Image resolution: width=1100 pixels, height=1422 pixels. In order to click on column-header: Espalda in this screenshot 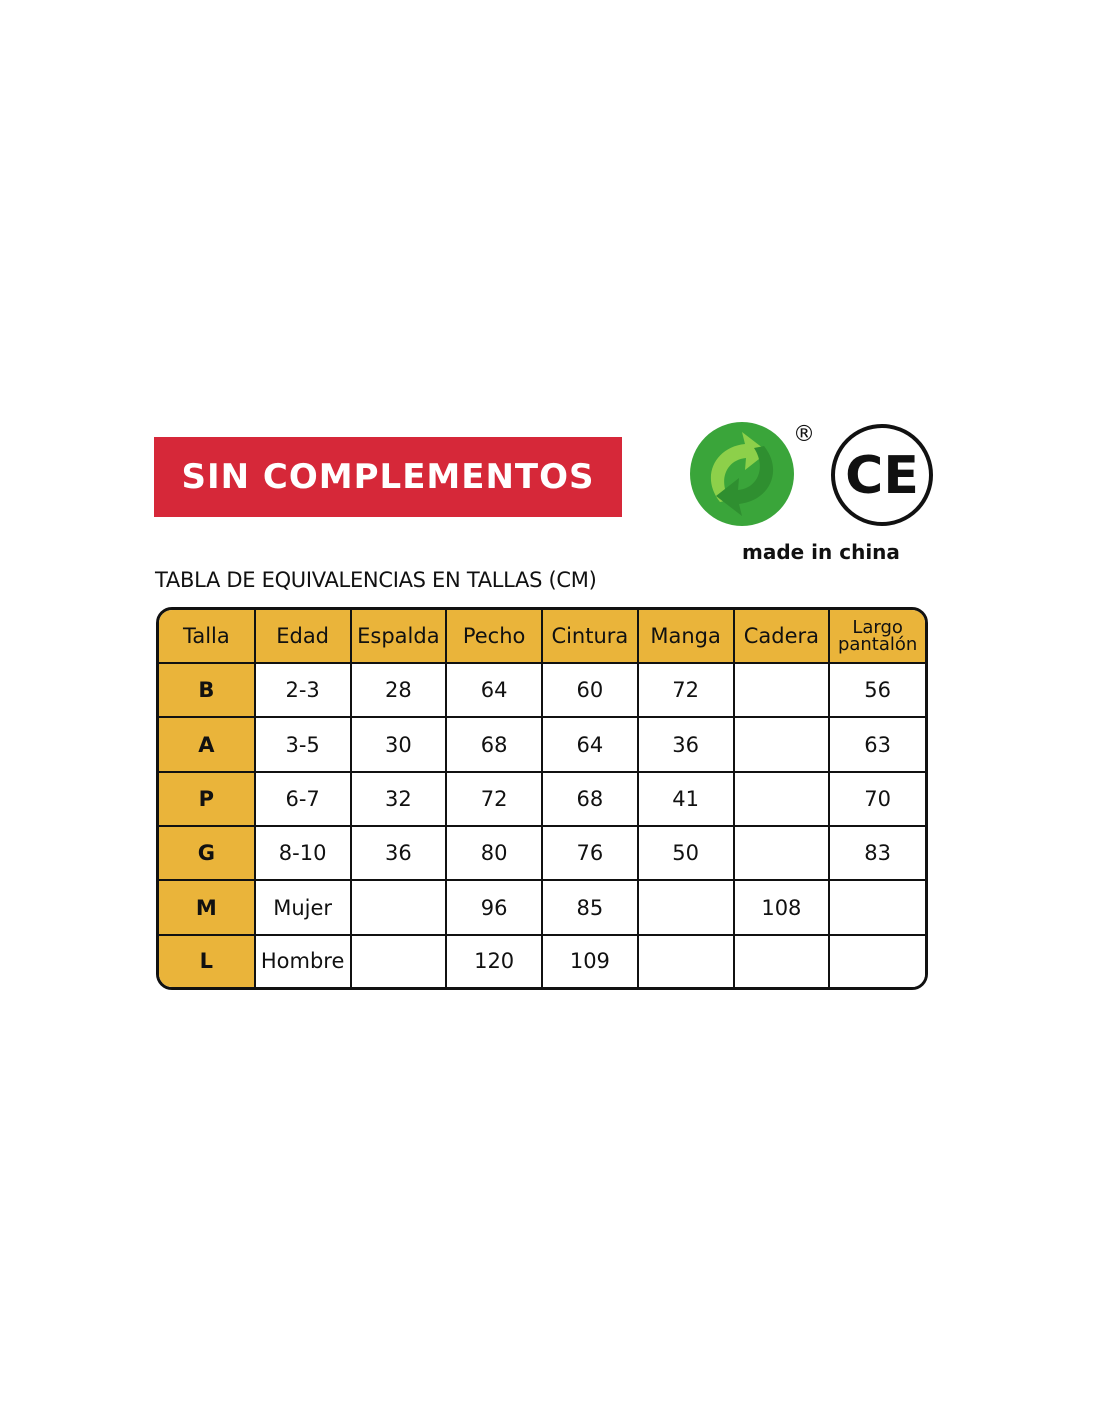, I will do `click(398, 637)`.